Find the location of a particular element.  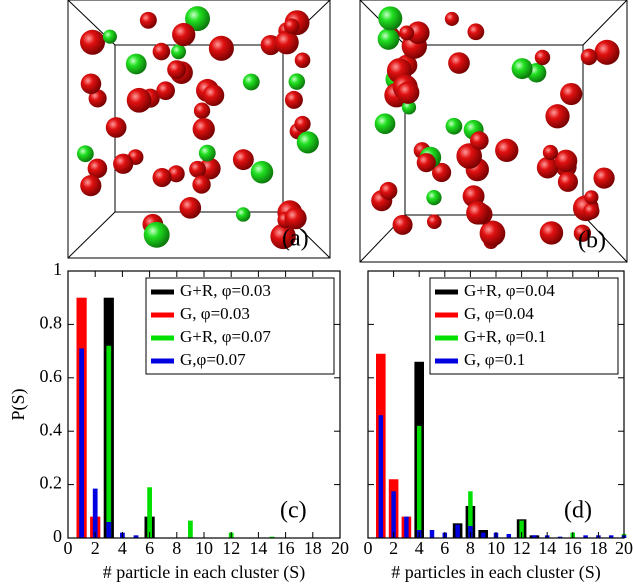

y-tick-label: 0.6 is located at coordinates (51, 376).